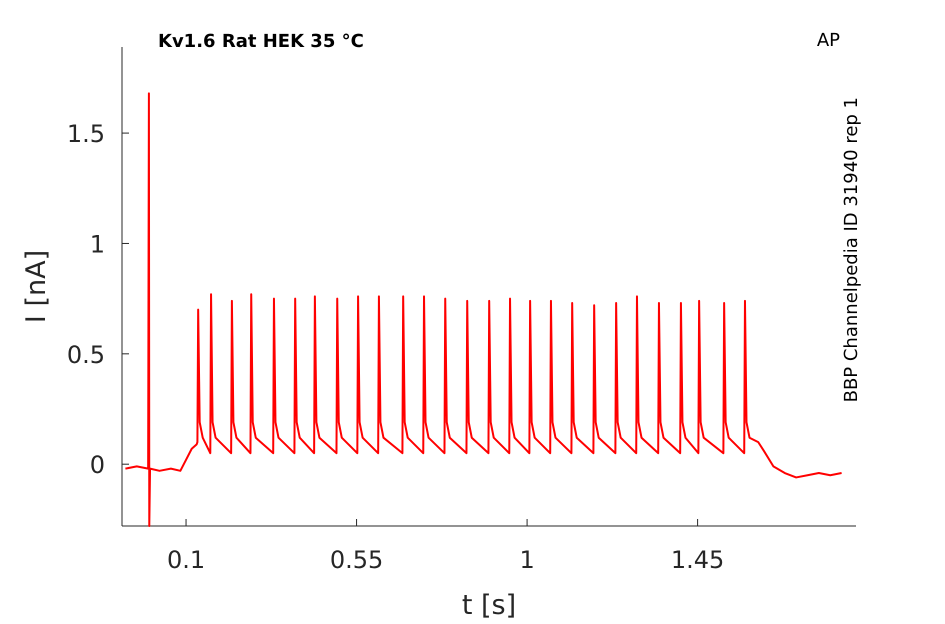 This screenshot has height=624, width=945. Describe the element at coordinates (85, 134) in the screenshot. I see `y-tick-label: 1.5` at that location.